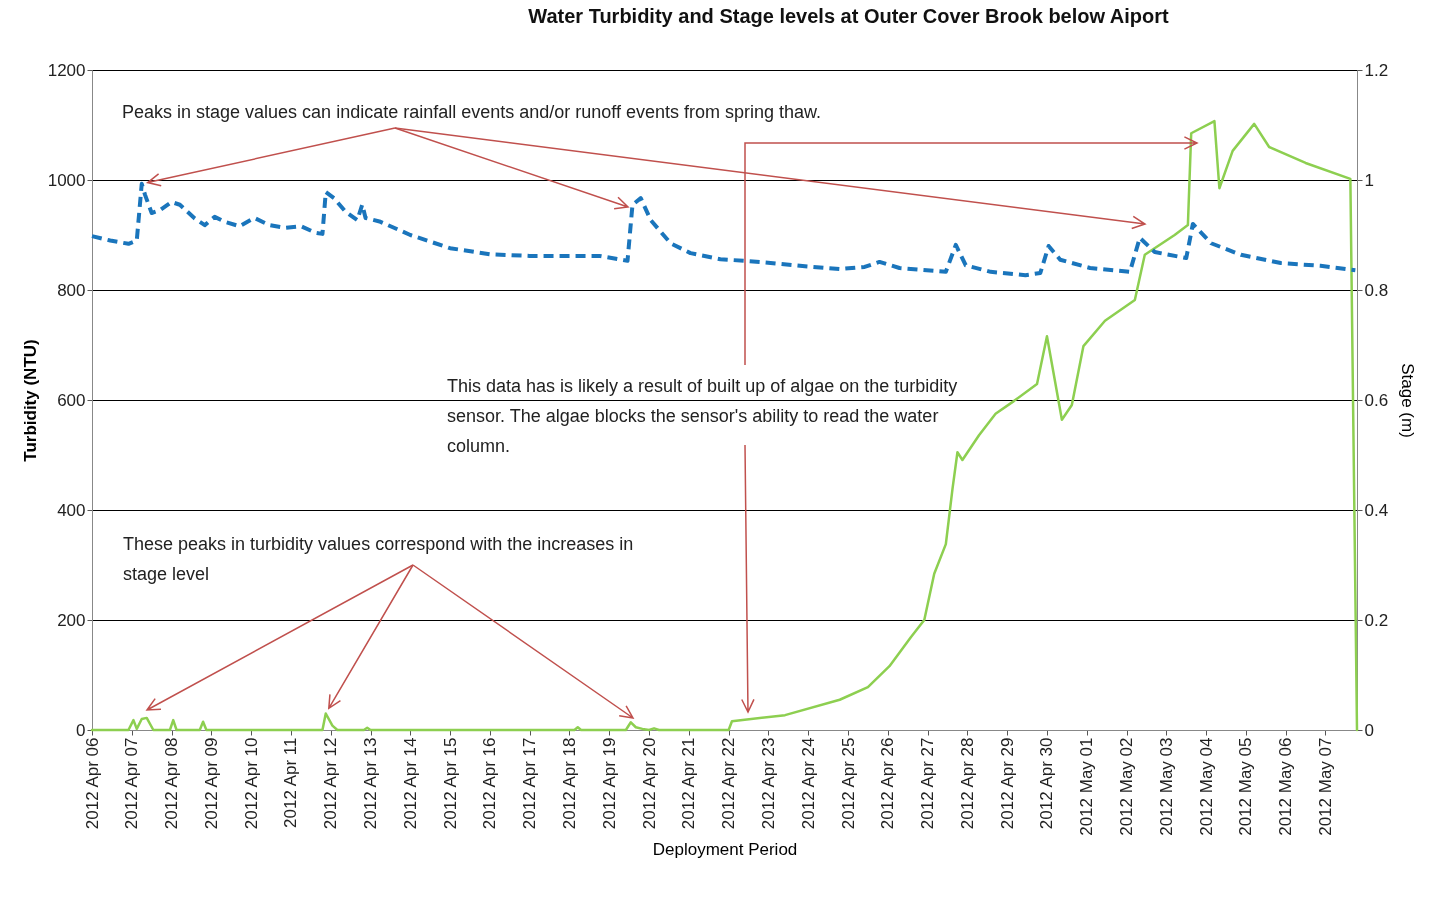  Describe the element at coordinates (609, 783) in the screenshot. I see `x-tick-label: 2012 Apr 19` at that location.